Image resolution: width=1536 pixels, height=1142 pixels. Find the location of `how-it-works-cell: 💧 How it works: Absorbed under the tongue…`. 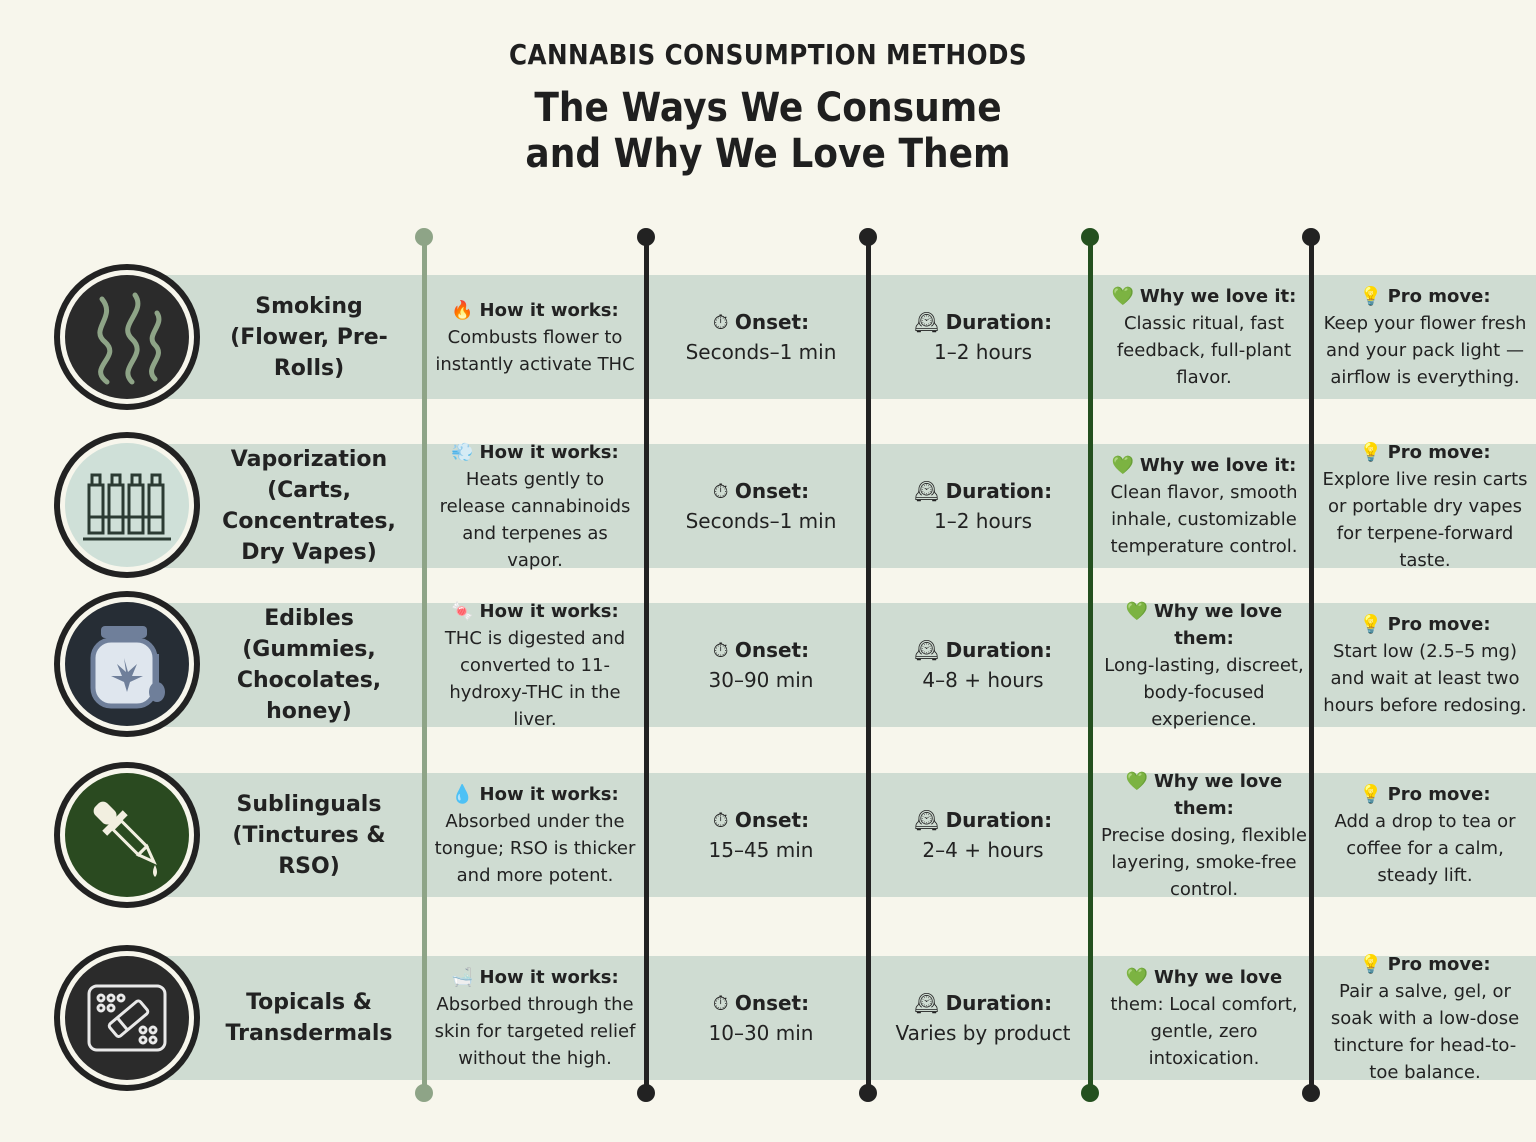

how-it-works-cell: 💧 How it works: Absorbed under the tongue… is located at coordinates (535, 835).